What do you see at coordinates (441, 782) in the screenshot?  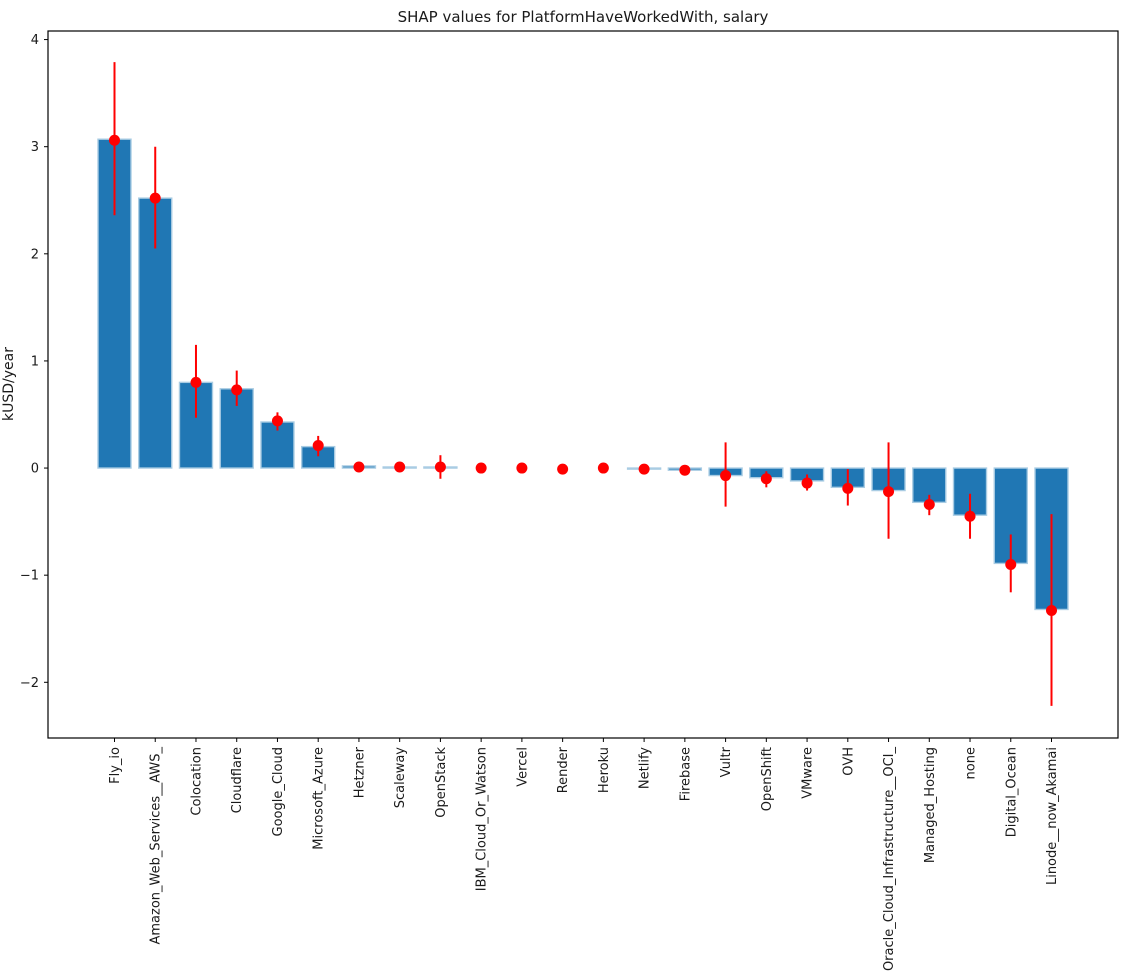 I see `x-tick-label: OpenStack` at bounding box center [441, 782].